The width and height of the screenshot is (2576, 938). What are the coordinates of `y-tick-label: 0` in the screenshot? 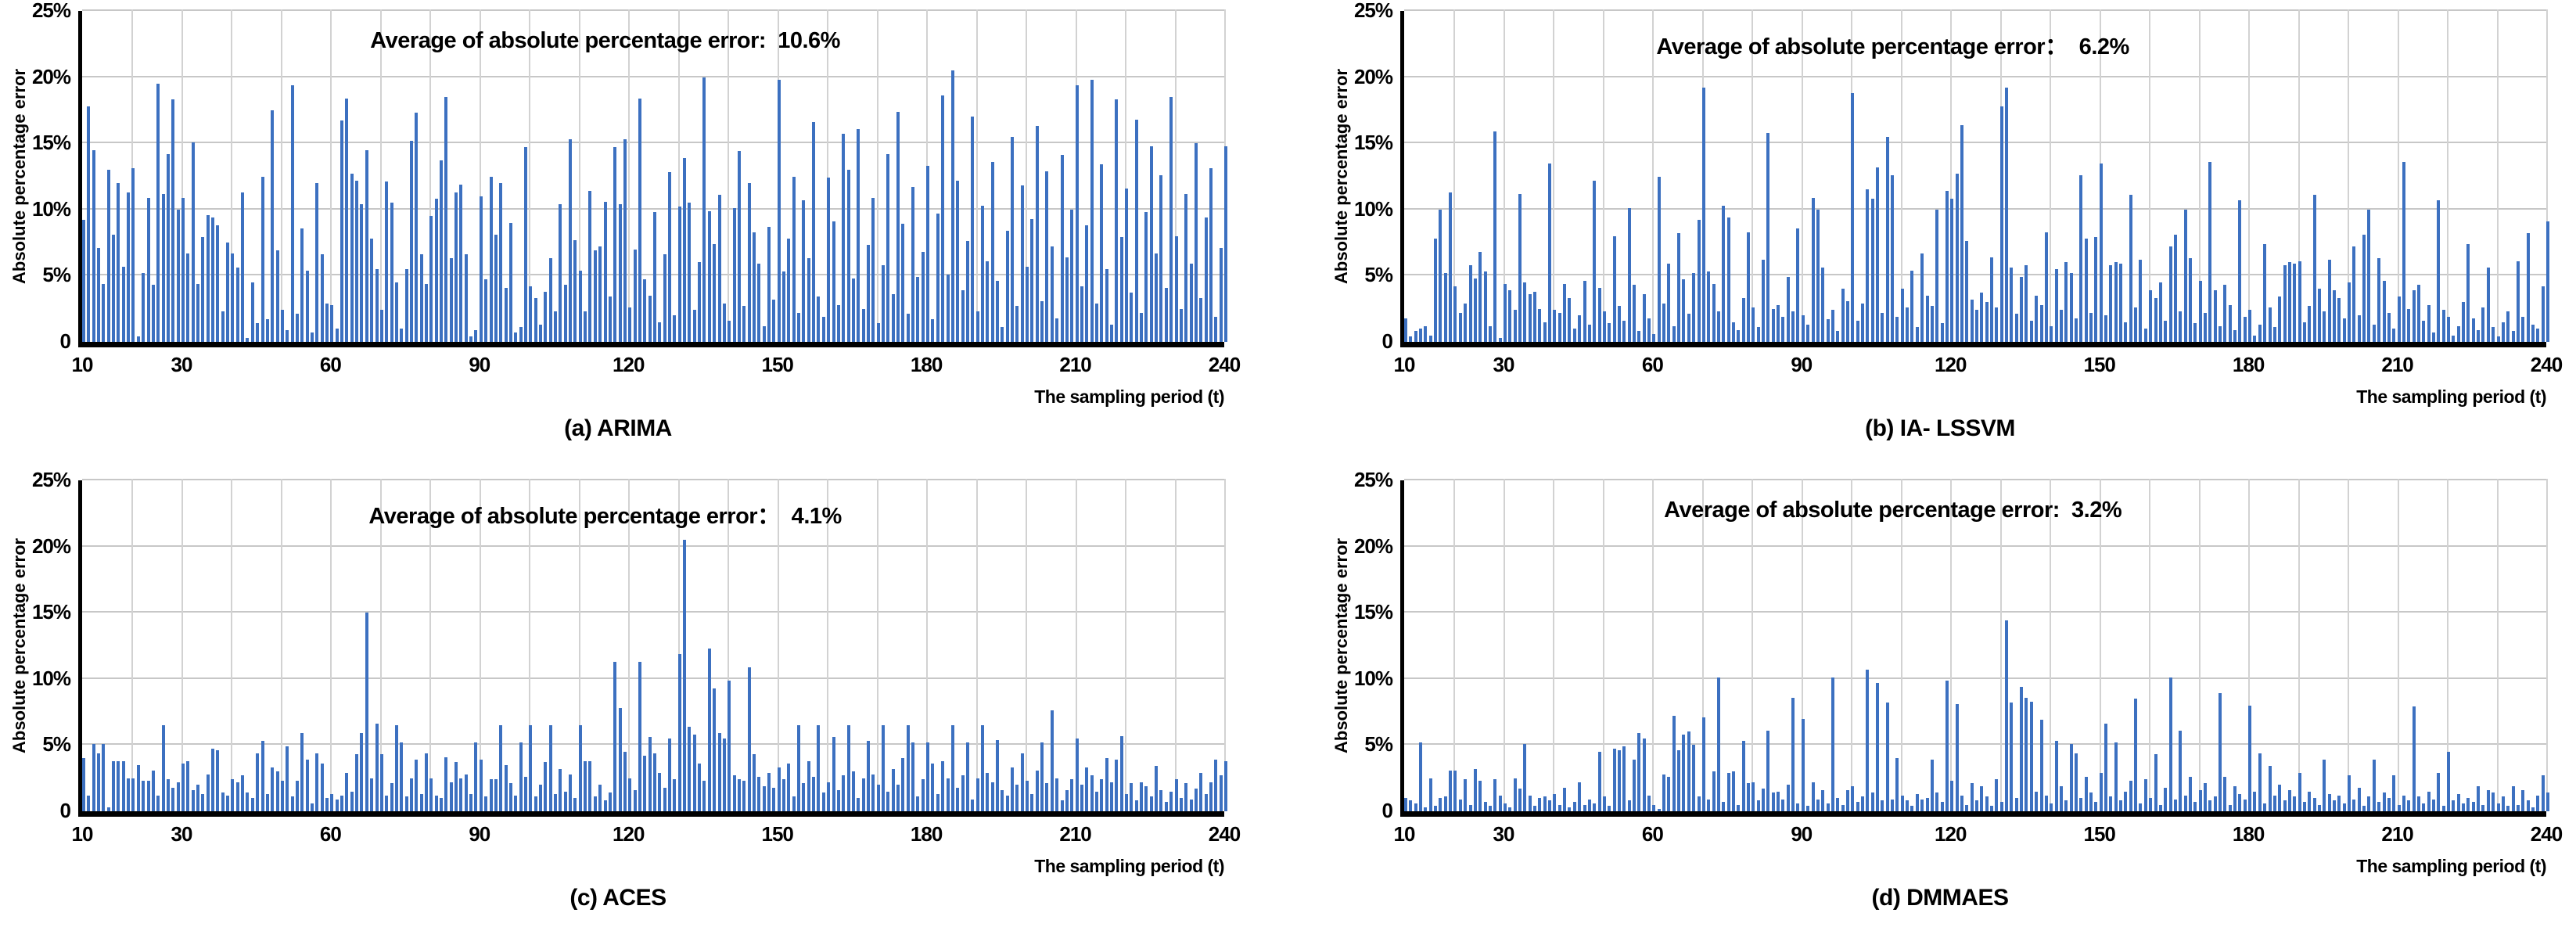 It's located at (65, 810).